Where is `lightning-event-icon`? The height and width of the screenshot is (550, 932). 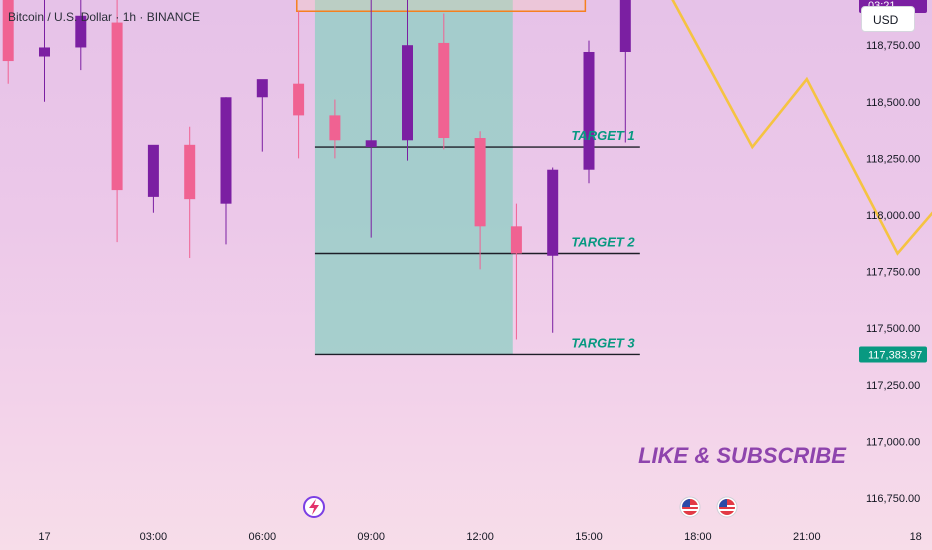 lightning-event-icon is located at coordinates (314, 507).